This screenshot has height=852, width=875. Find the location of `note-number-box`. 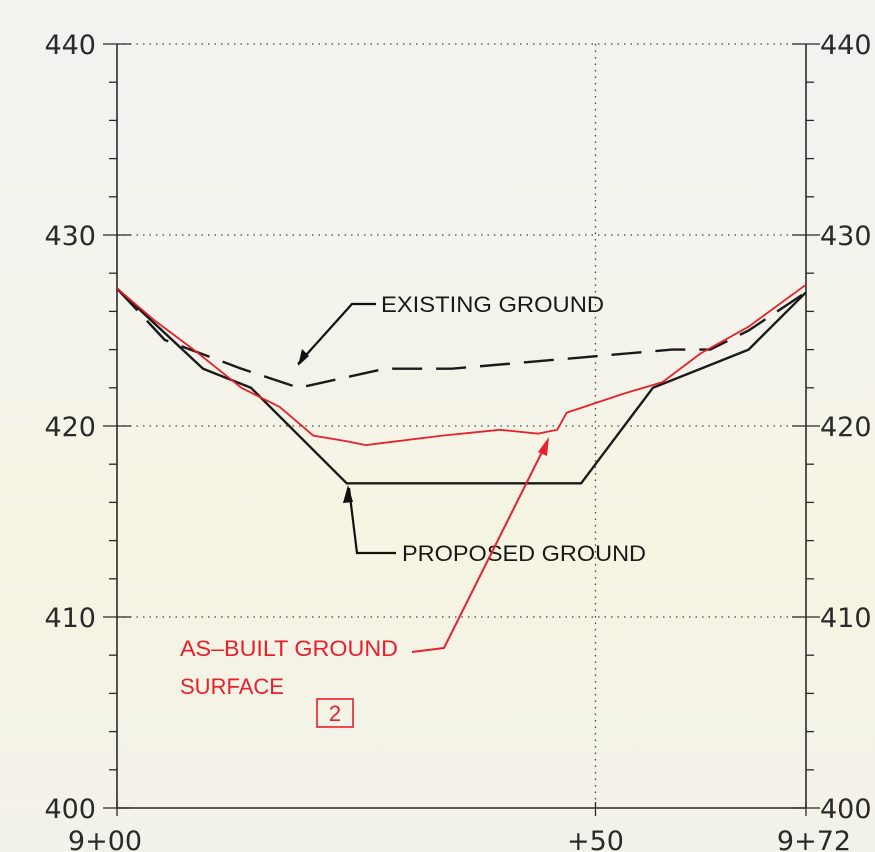

note-number-box is located at coordinates (335, 713).